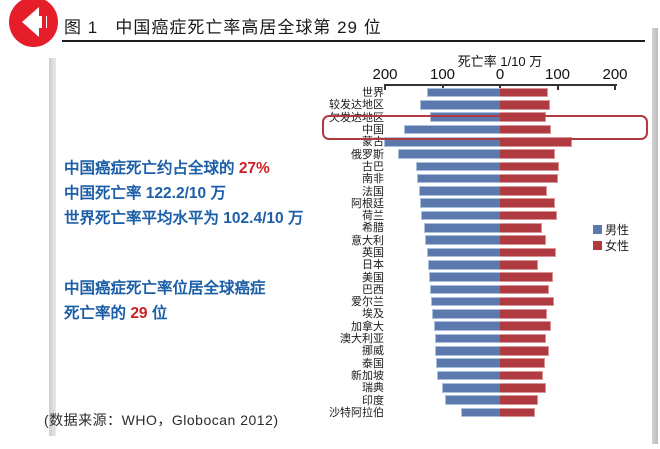 The height and width of the screenshot is (449, 660). Describe the element at coordinates (373, 191) in the screenshot. I see `category-label: 法国` at that location.